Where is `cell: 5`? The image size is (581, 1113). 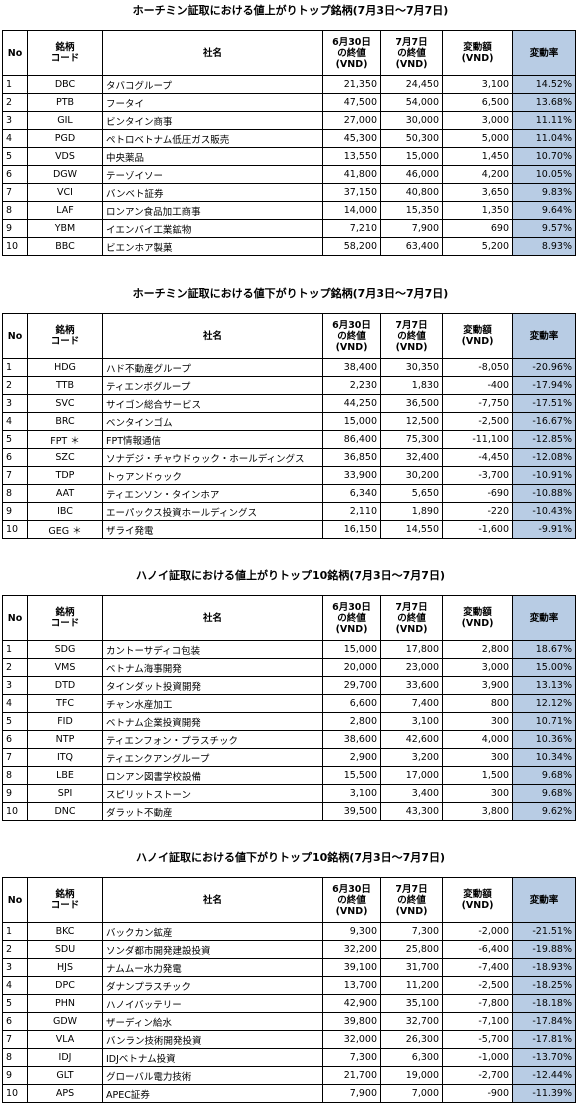
cell: 5 is located at coordinates (15, 1003).